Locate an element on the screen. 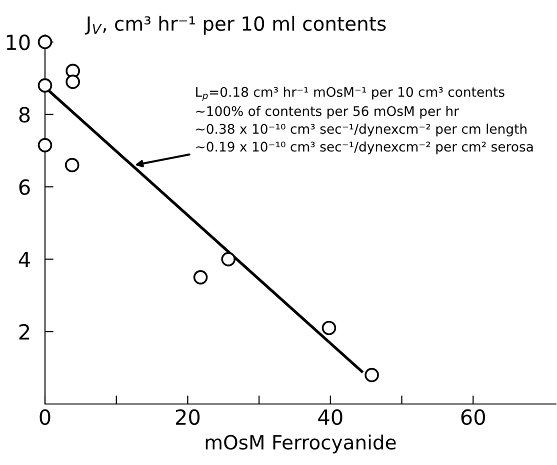  x-tick-label: 40 is located at coordinates (330, 417).